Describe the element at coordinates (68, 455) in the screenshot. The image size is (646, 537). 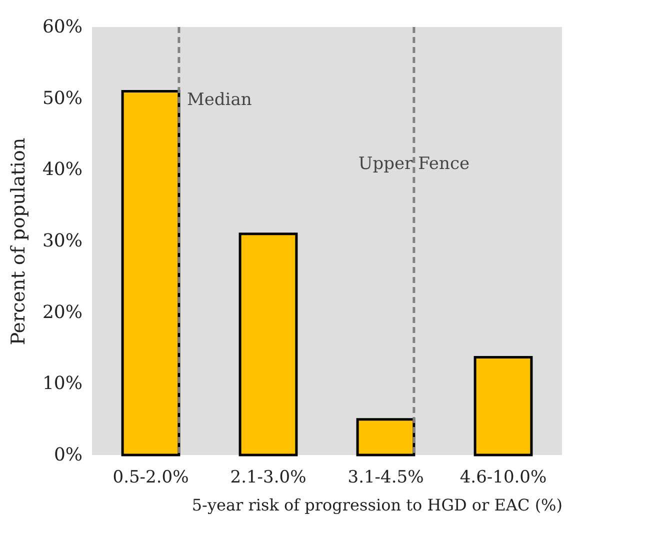
I see `y-tick-label: 0%` at that location.